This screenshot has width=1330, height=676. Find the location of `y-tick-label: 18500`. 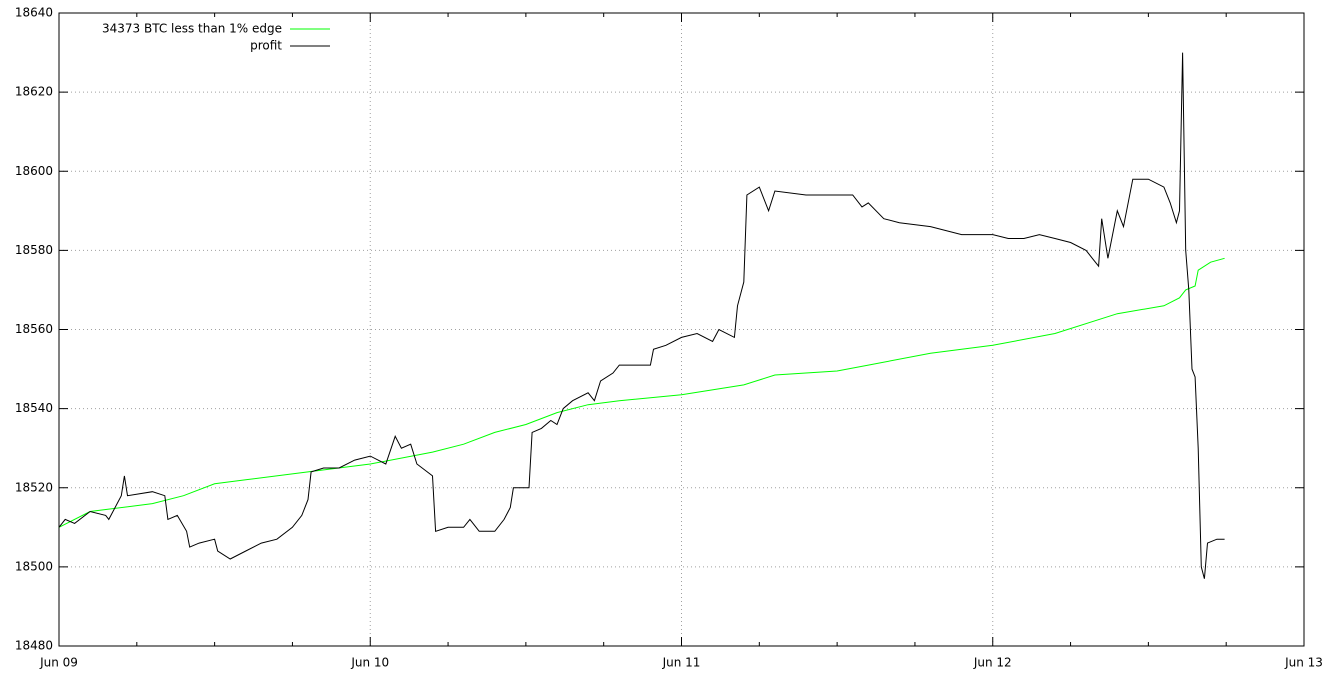

y-tick-label: 18500 is located at coordinates (34, 566).